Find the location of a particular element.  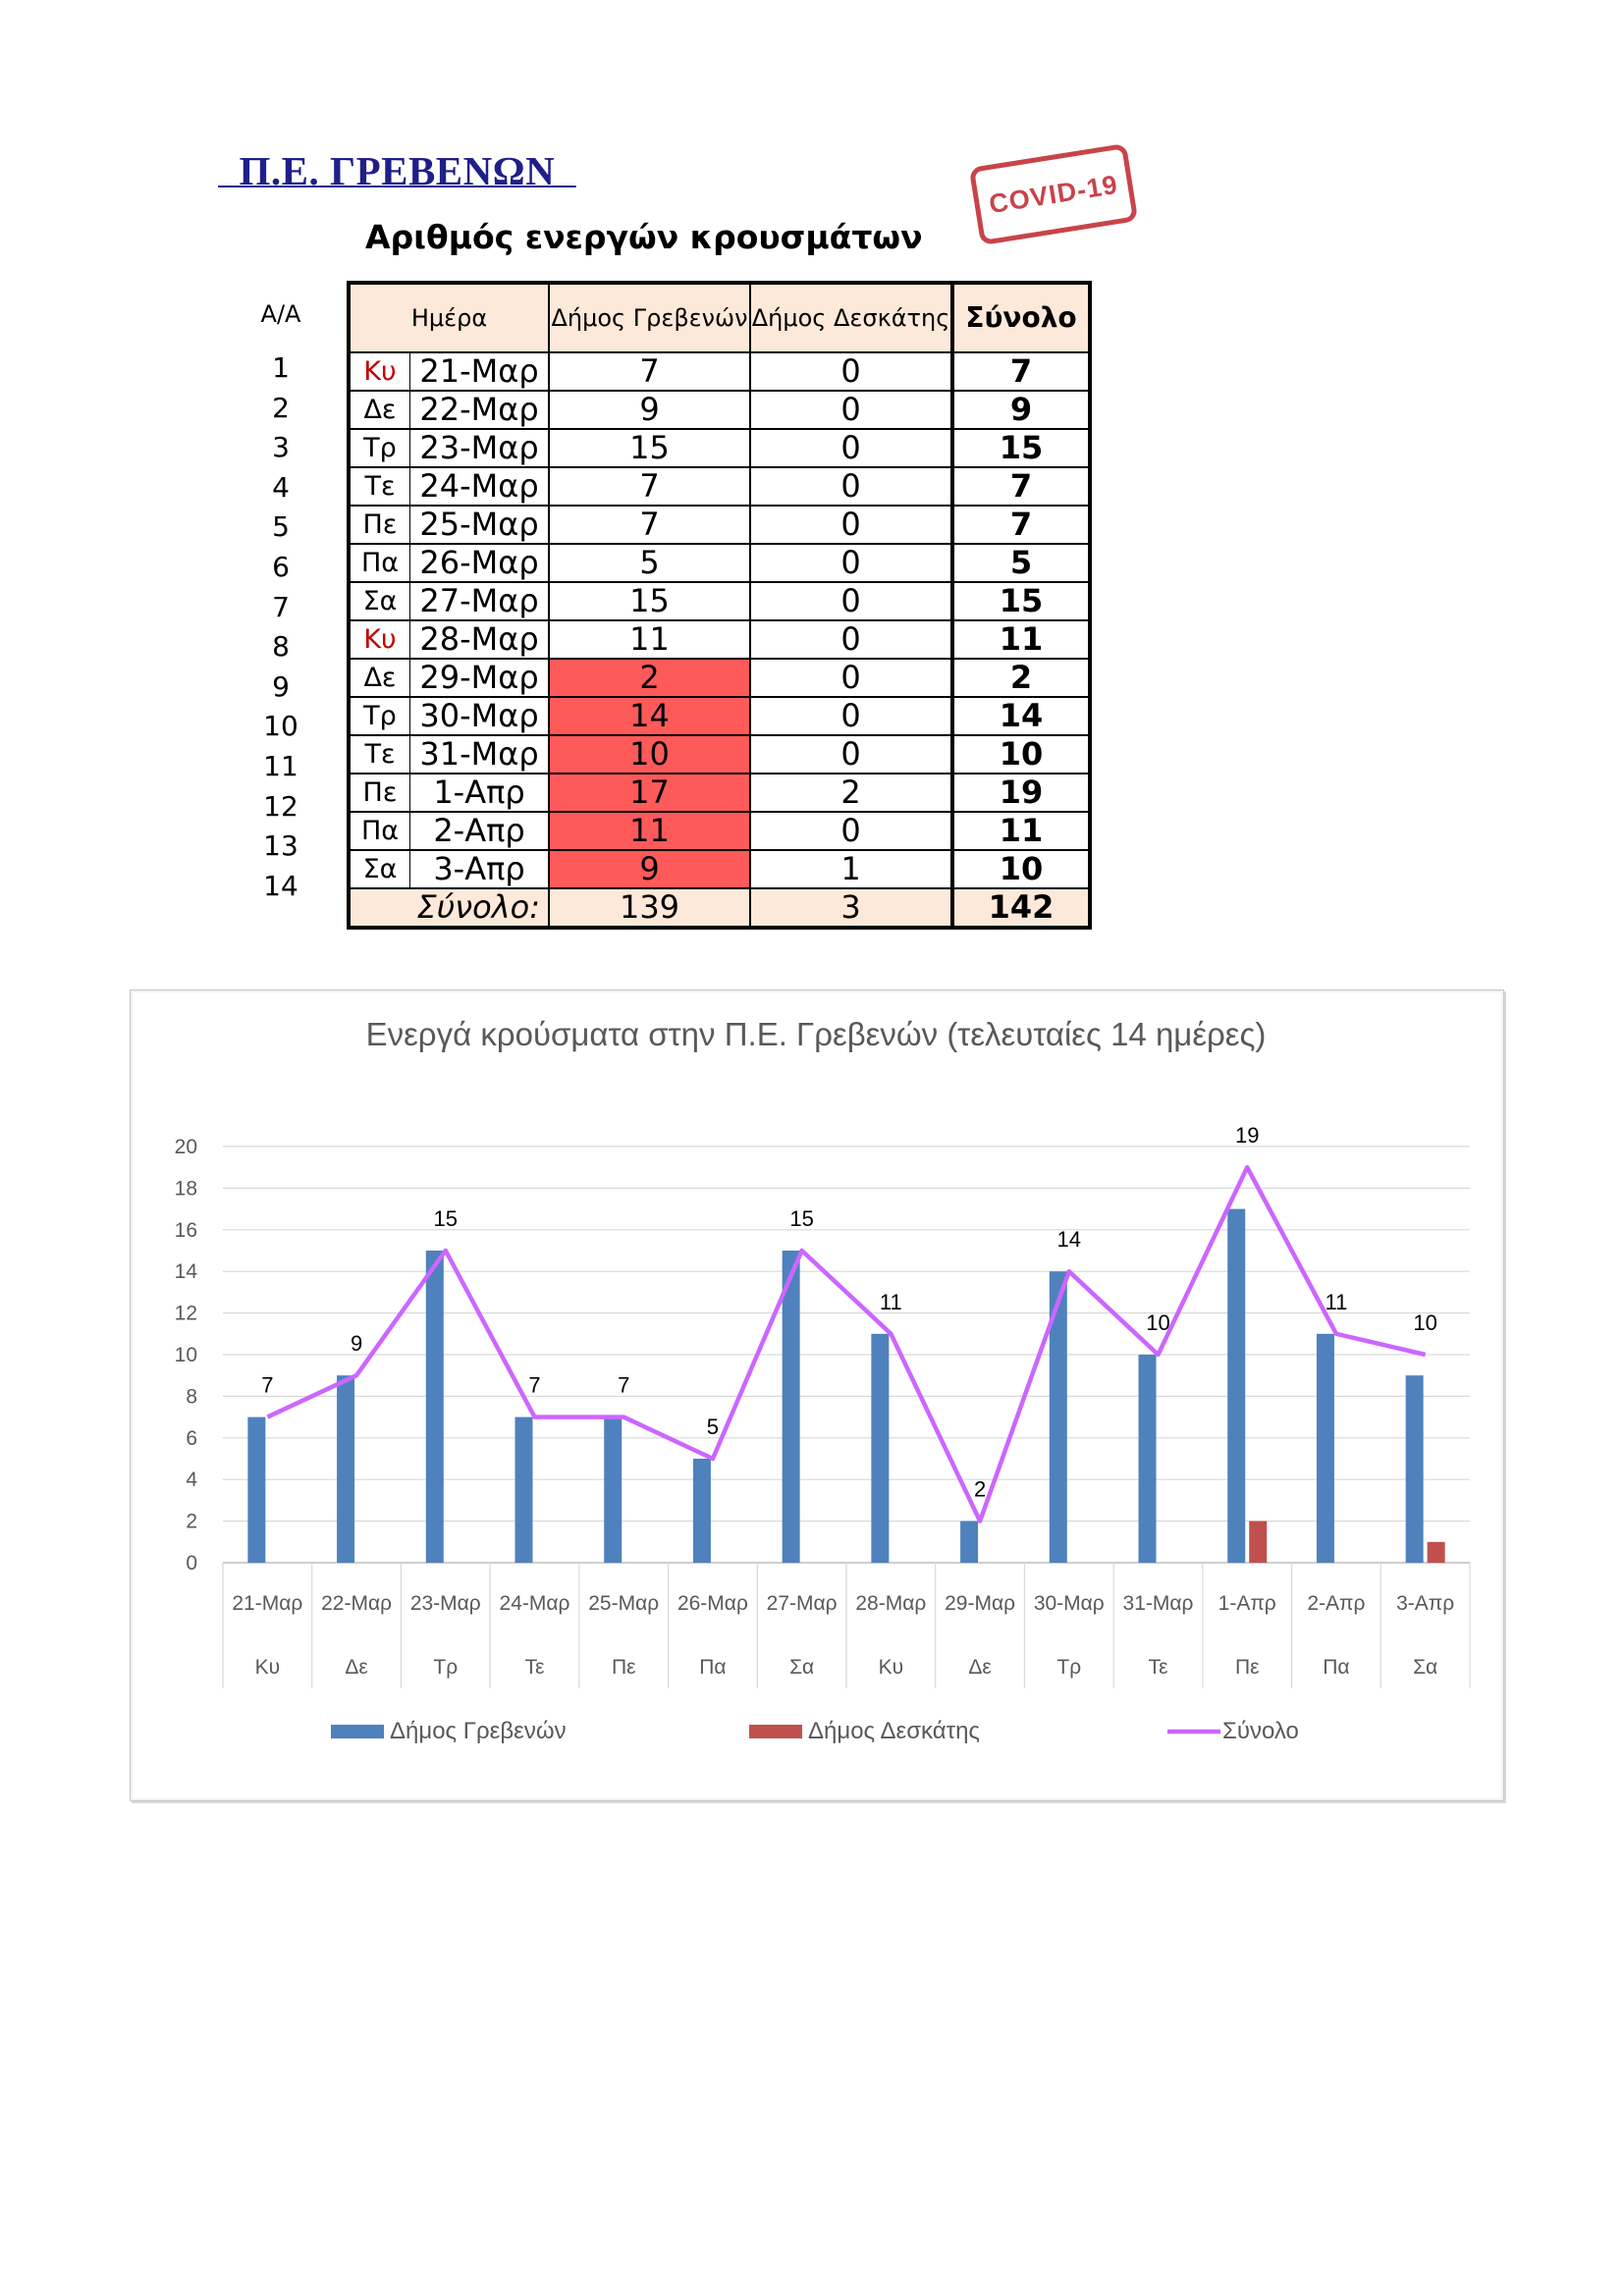

x-day-label: Δε is located at coordinates (356, 1667).